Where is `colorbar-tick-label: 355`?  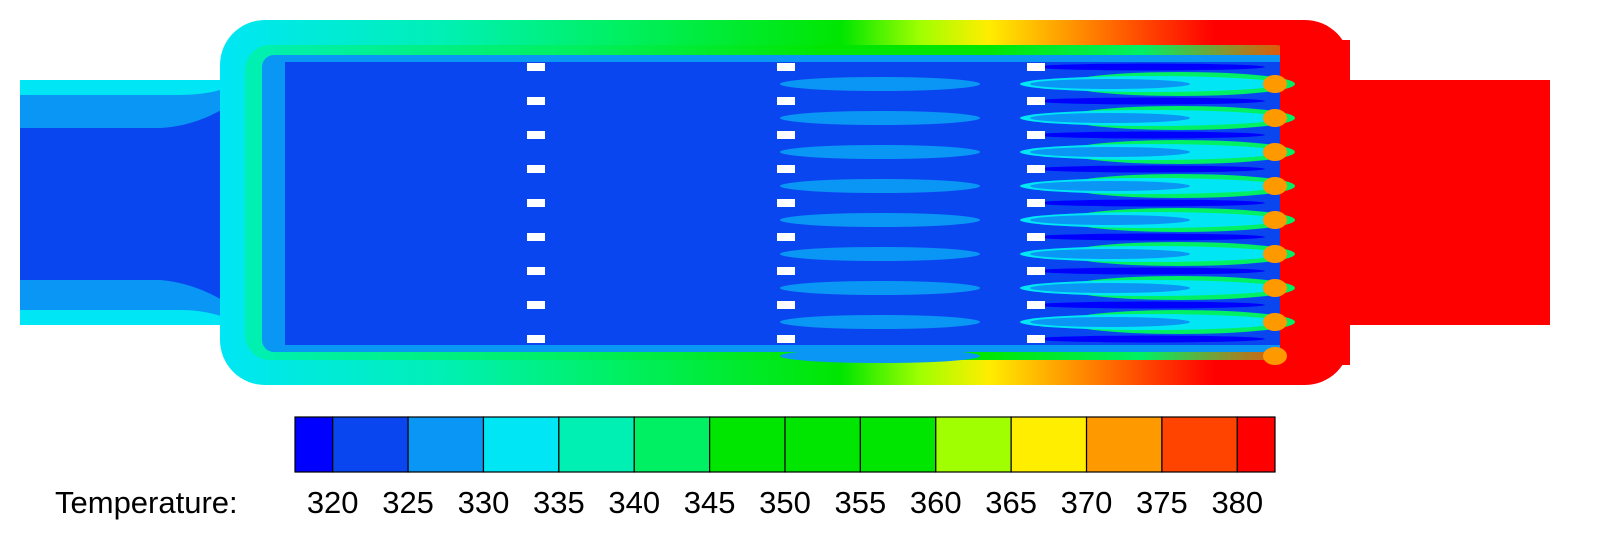 colorbar-tick-label: 355 is located at coordinates (861, 502).